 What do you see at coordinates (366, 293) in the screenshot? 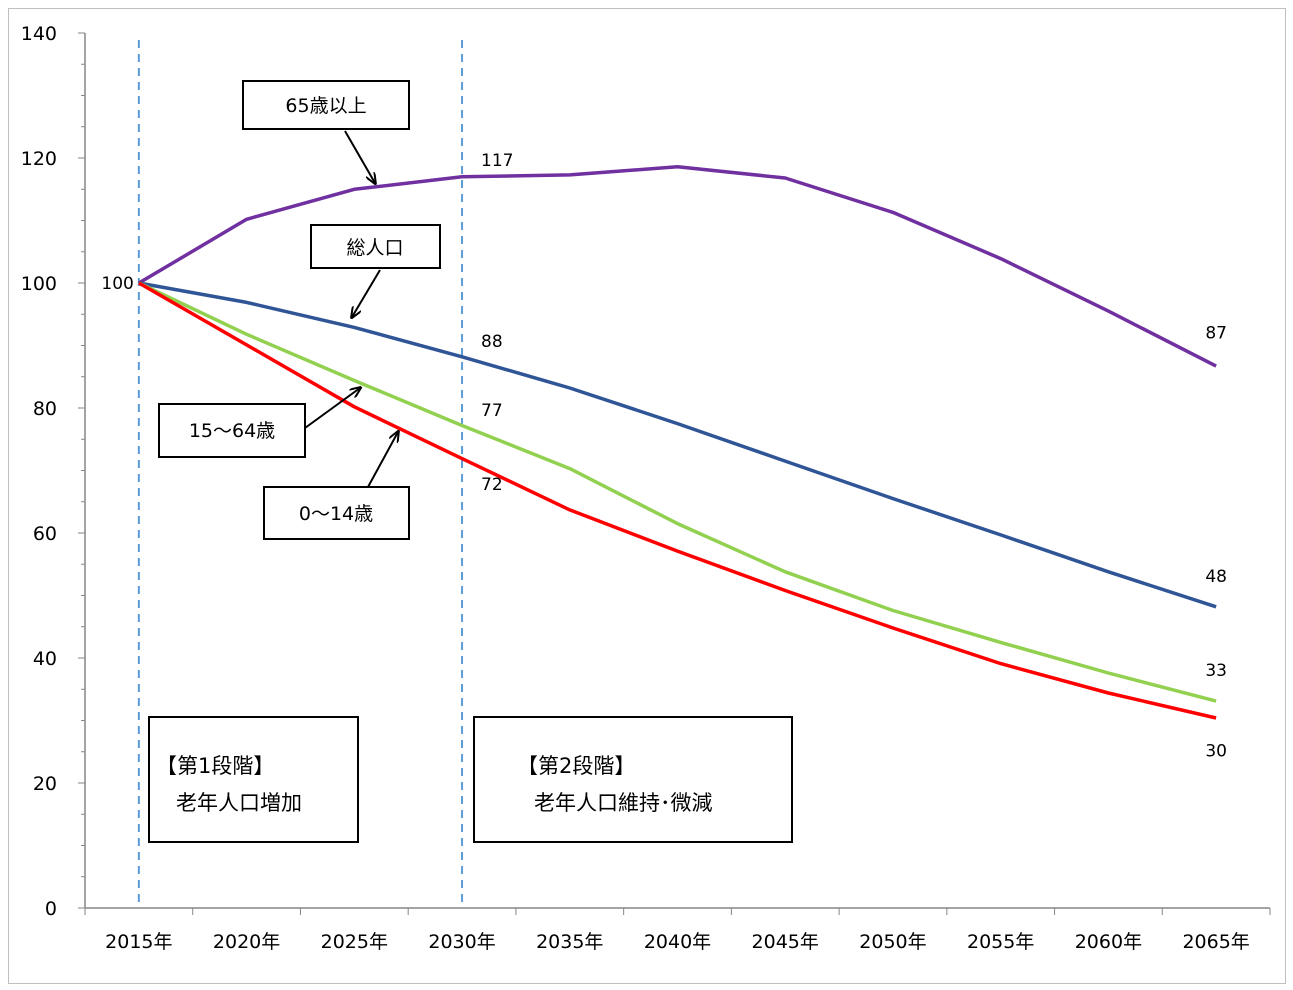
I see `callout-total-arrow` at bounding box center [366, 293].